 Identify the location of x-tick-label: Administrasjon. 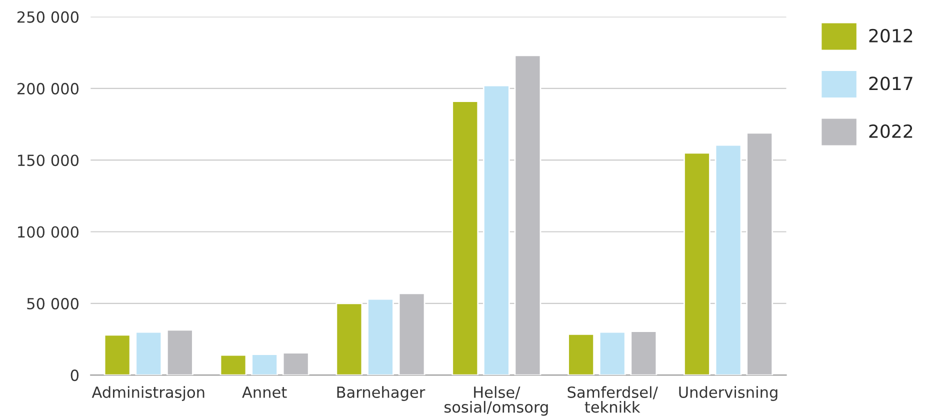
(148, 393).